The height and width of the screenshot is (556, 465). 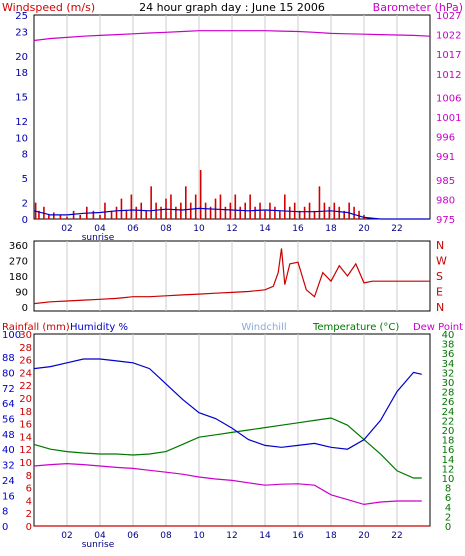 I want to click on direction-tick: 0, so click(x=25, y=308).